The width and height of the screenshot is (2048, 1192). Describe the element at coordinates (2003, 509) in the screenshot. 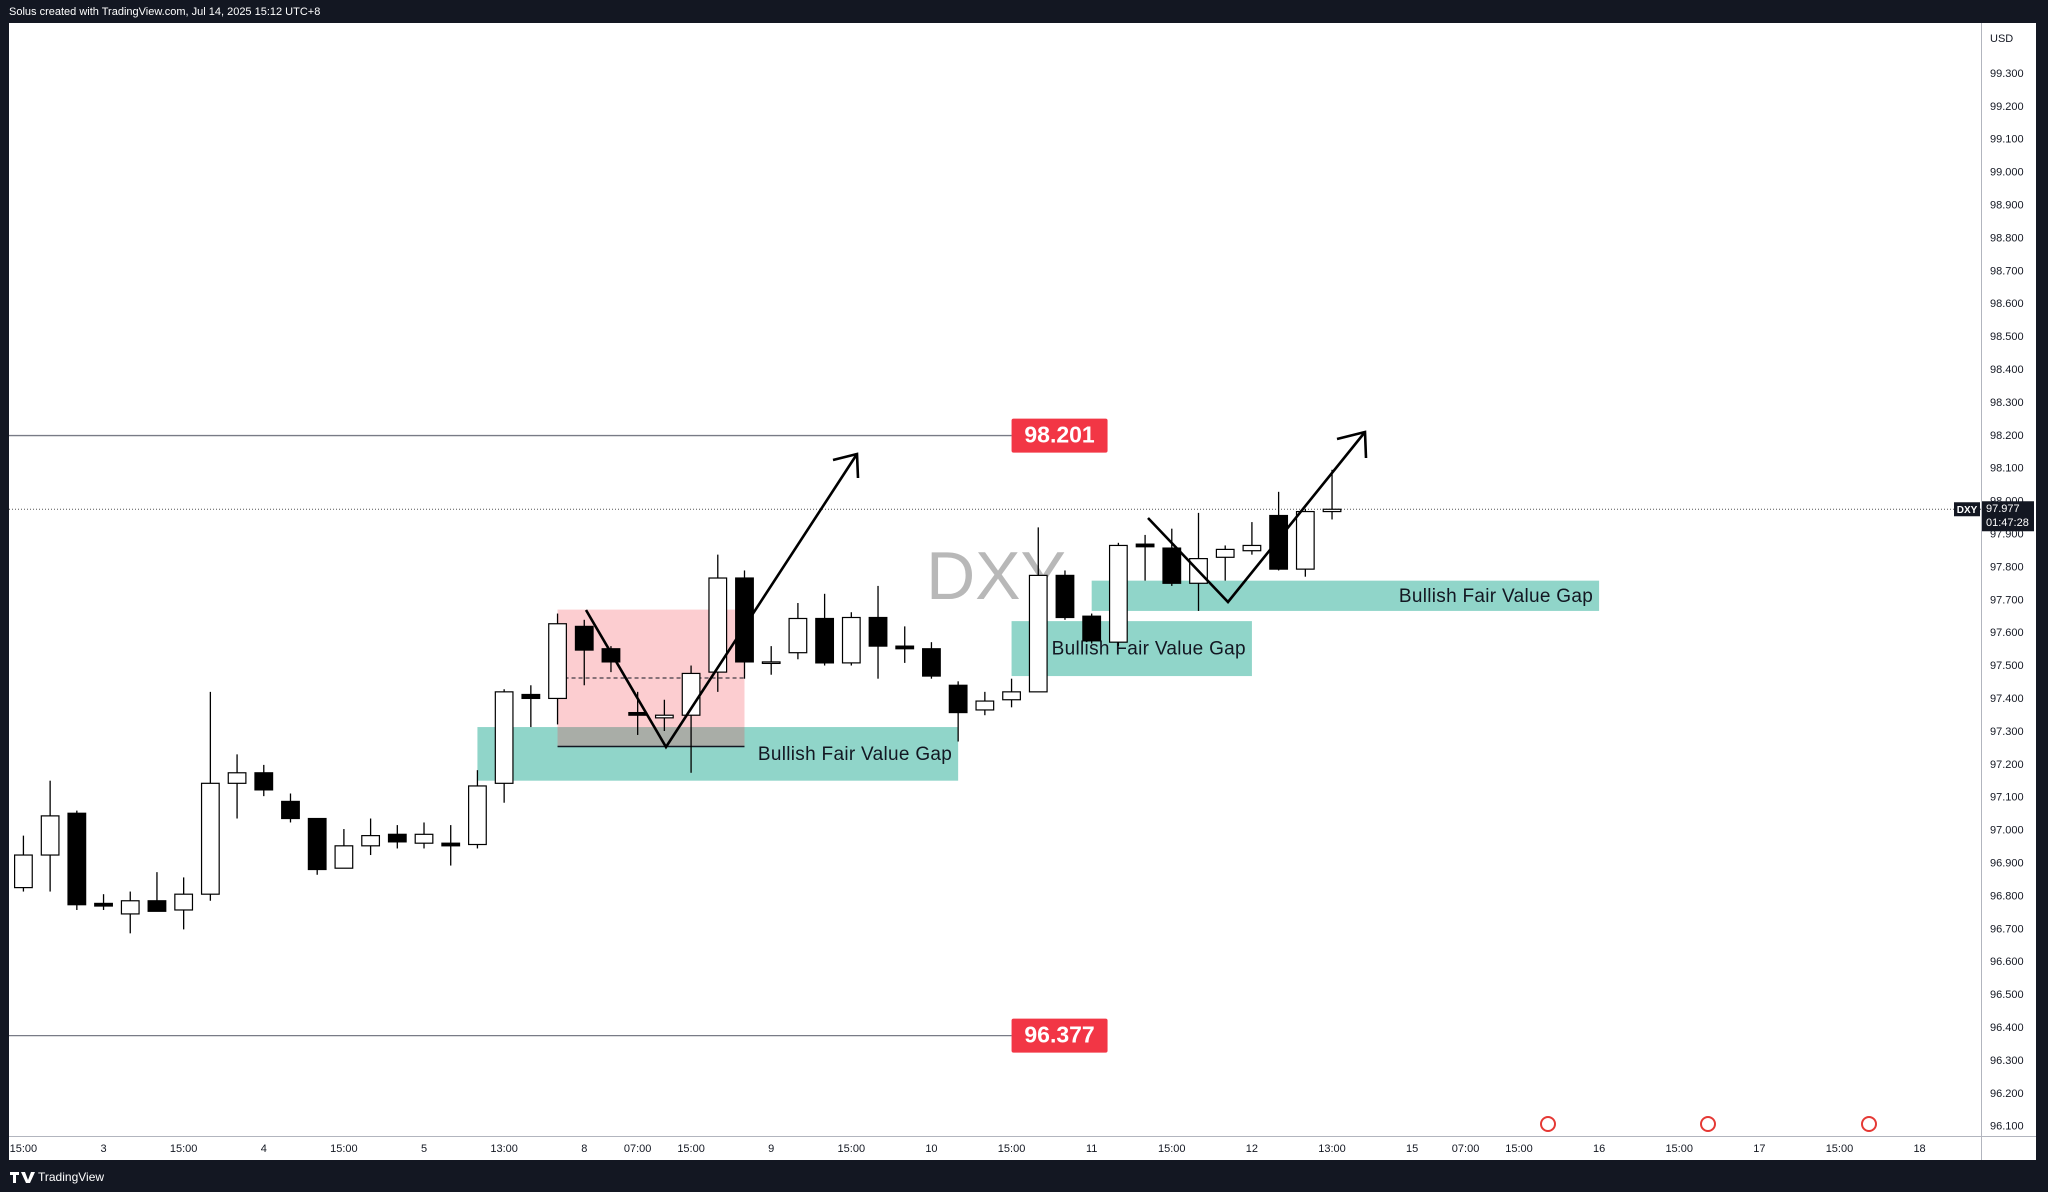

I see `last-price-label: 97.977` at that location.